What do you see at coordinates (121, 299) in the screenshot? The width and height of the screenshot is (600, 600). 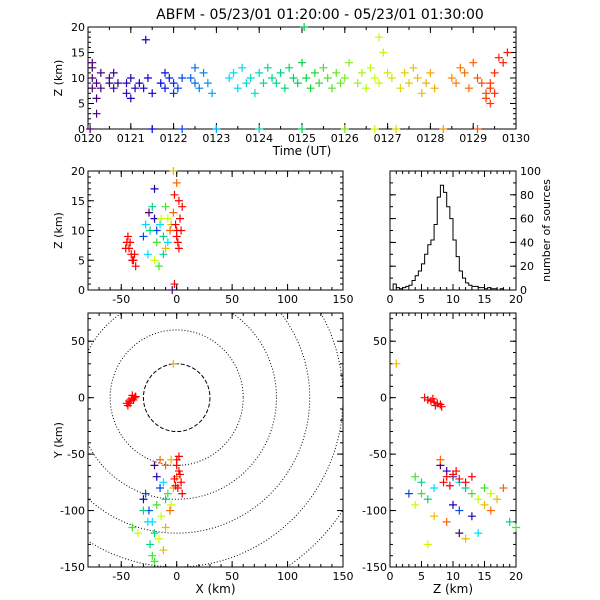 I see `x-tick-label: -50` at bounding box center [121, 299].